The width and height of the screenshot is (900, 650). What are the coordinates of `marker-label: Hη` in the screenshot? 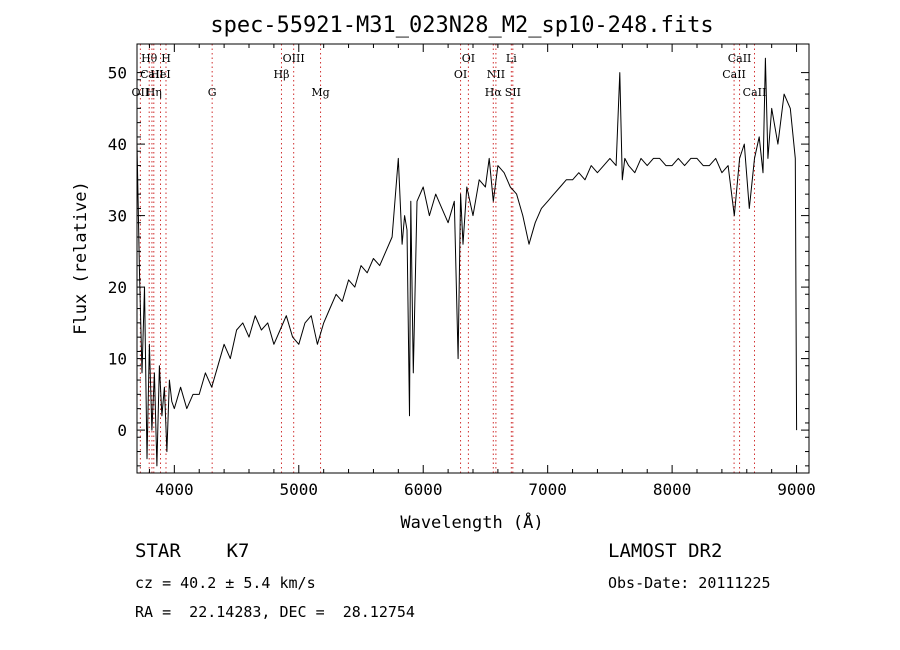 It's located at (154, 92).